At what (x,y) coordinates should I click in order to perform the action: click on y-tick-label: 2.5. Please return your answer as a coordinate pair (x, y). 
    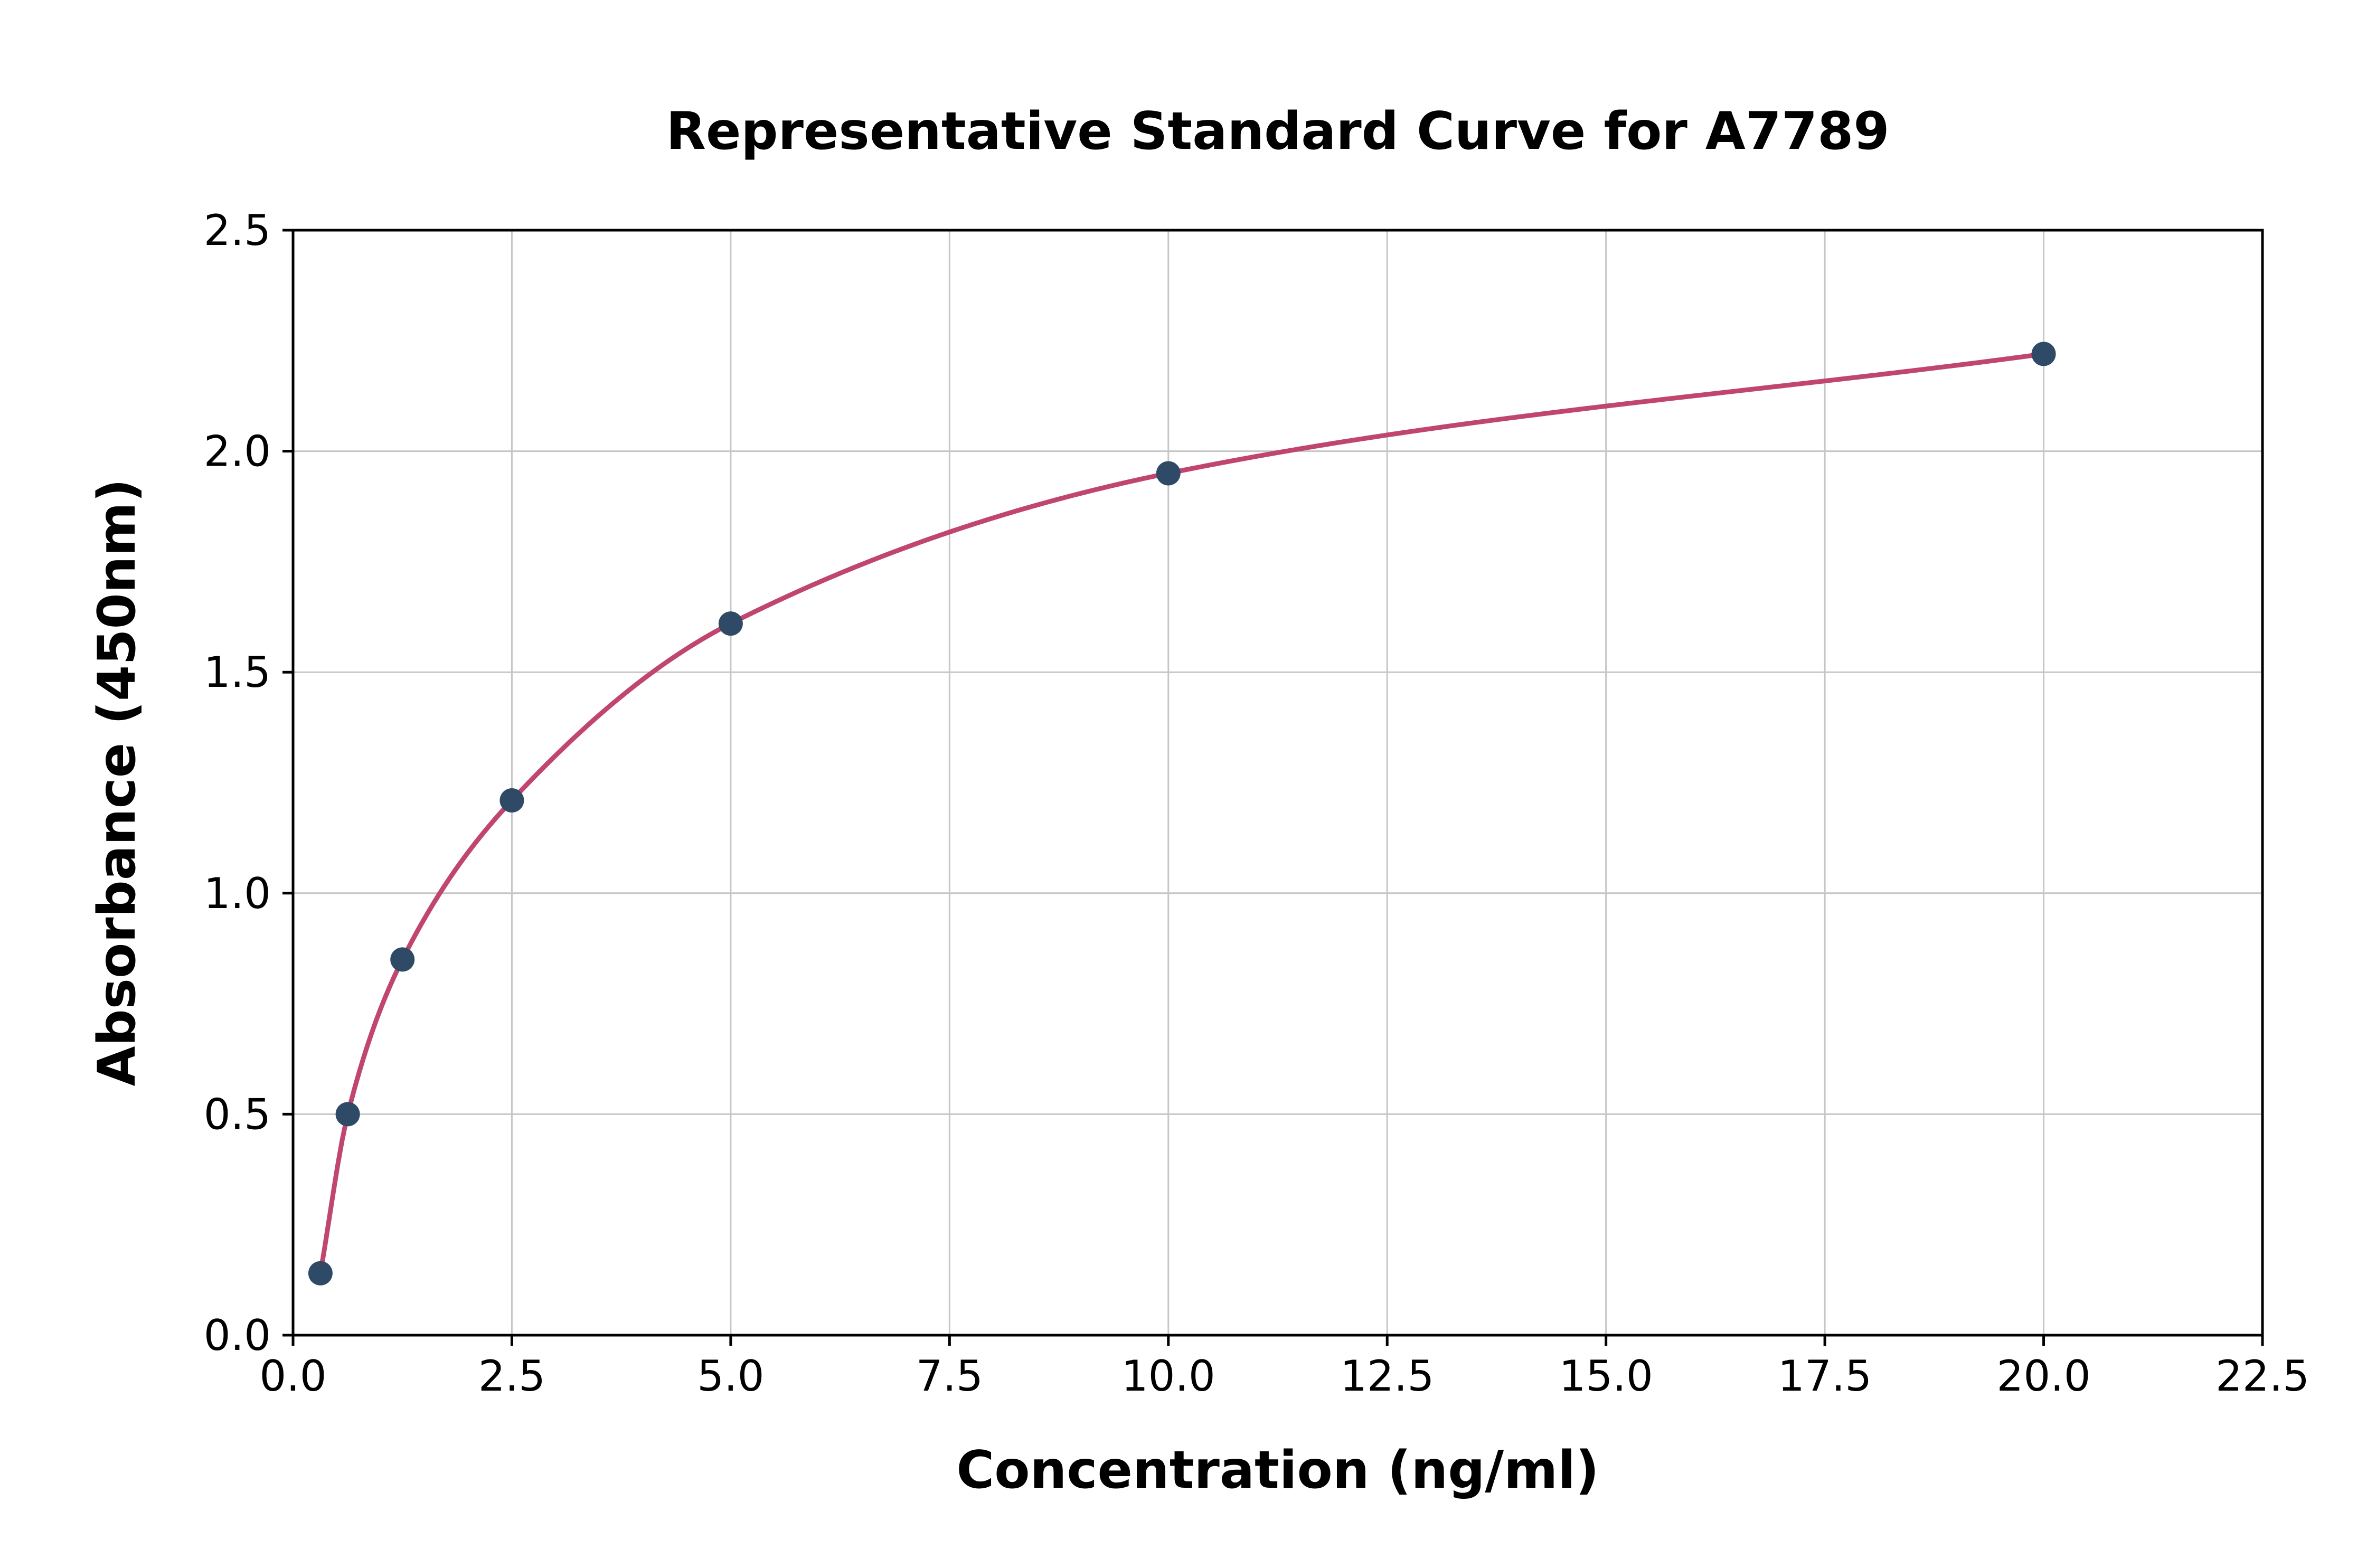
    Looking at the image, I should click on (237, 231).